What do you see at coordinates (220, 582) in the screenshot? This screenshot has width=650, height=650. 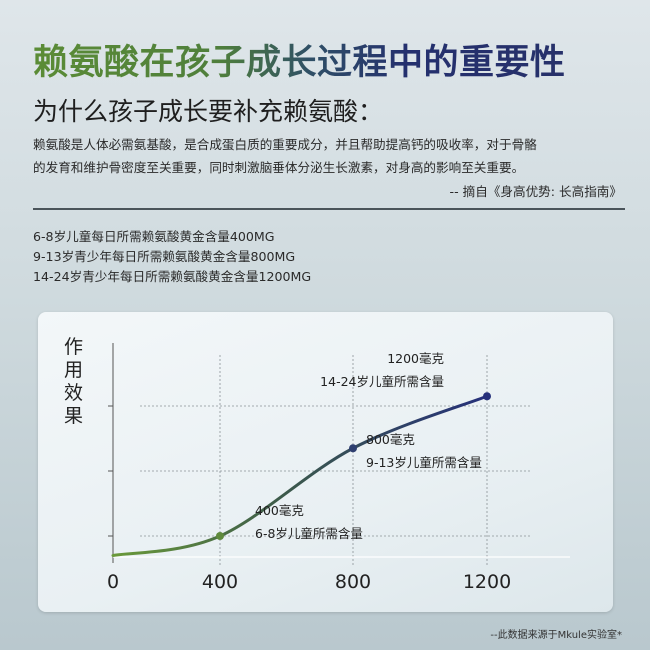 I see `x-tick-label: 400` at bounding box center [220, 582].